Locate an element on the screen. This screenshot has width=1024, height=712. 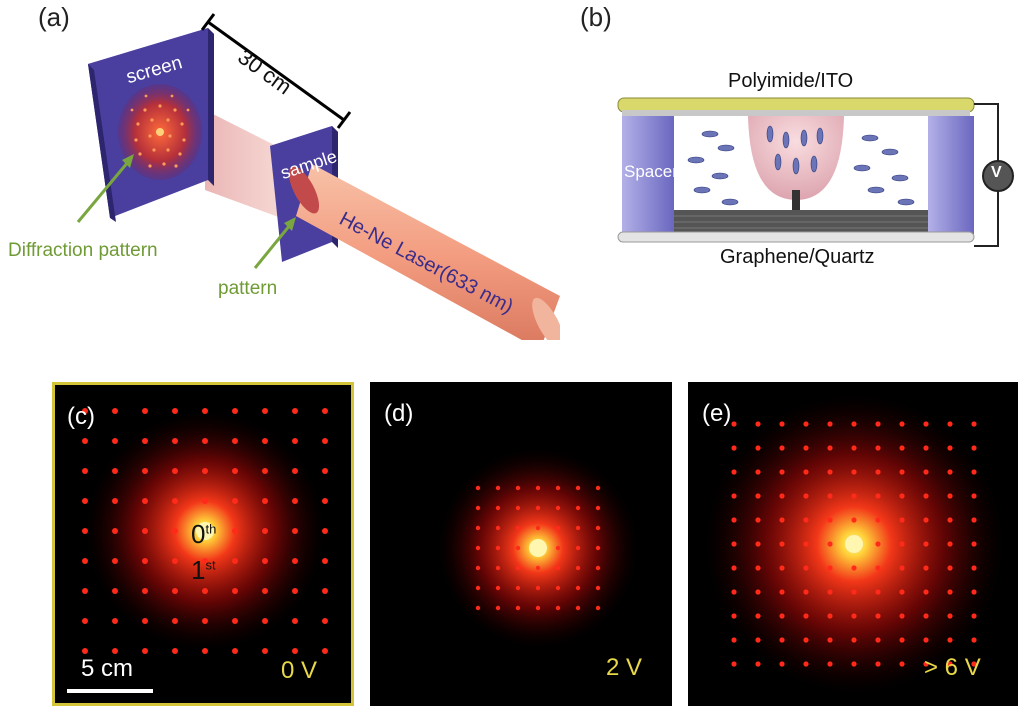
diffraction-pattern-label: Diffraction pattern is located at coordinates (83, 250).